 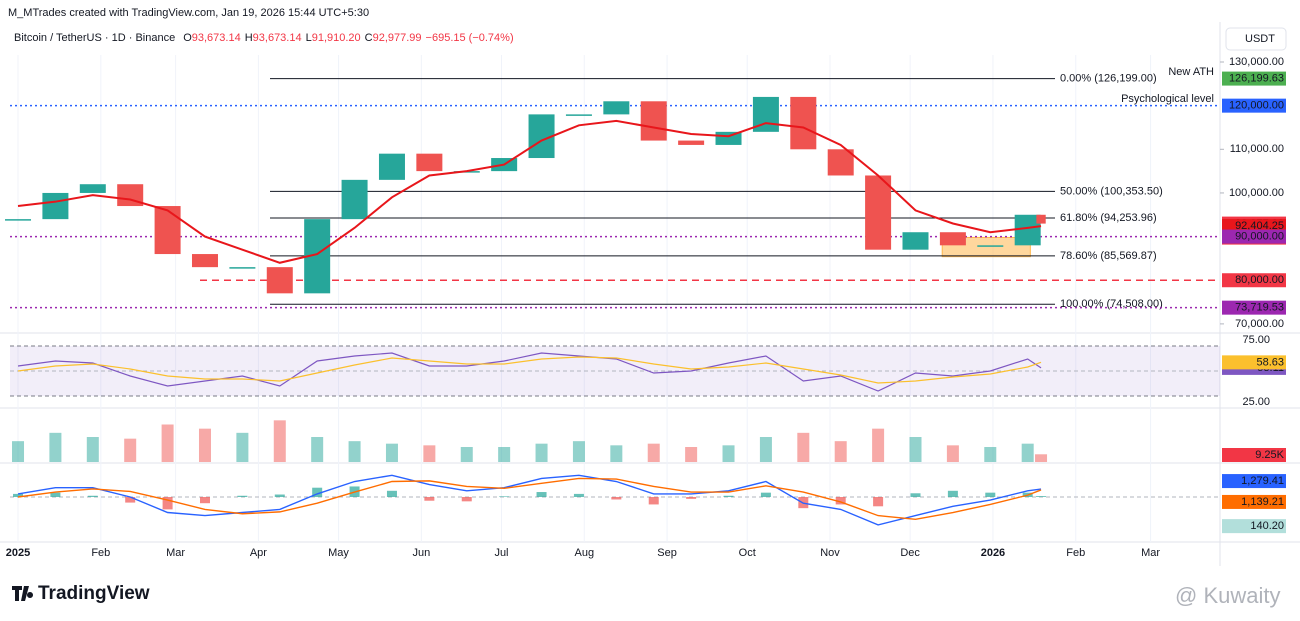 What do you see at coordinates (1262, 502) in the screenshot?
I see `macd-badge: 1,139.21` at bounding box center [1262, 502].